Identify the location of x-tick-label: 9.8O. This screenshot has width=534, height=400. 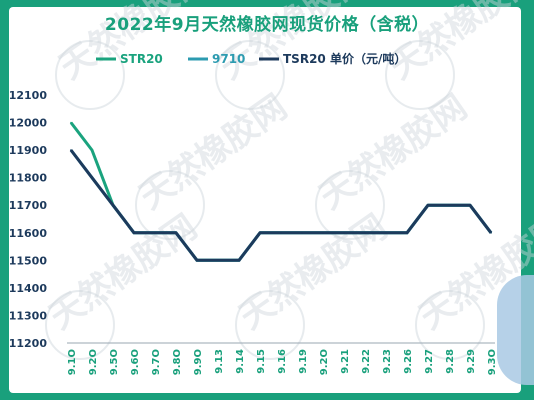
(177, 362).